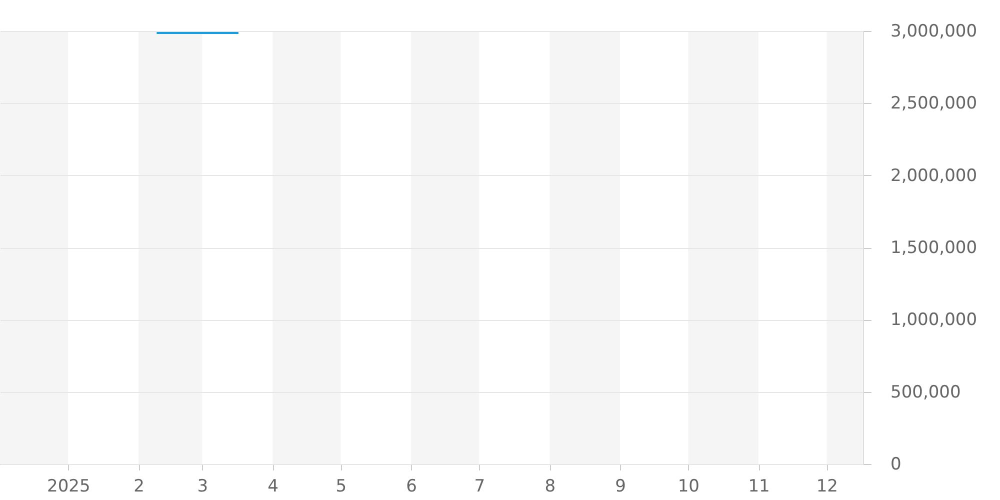 Image resolution: width=1000 pixels, height=500 pixels. What do you see at coordinates (620, 486) in the screenshot?
I see `x-tick-label: 9` at bounding box center [620, 486].